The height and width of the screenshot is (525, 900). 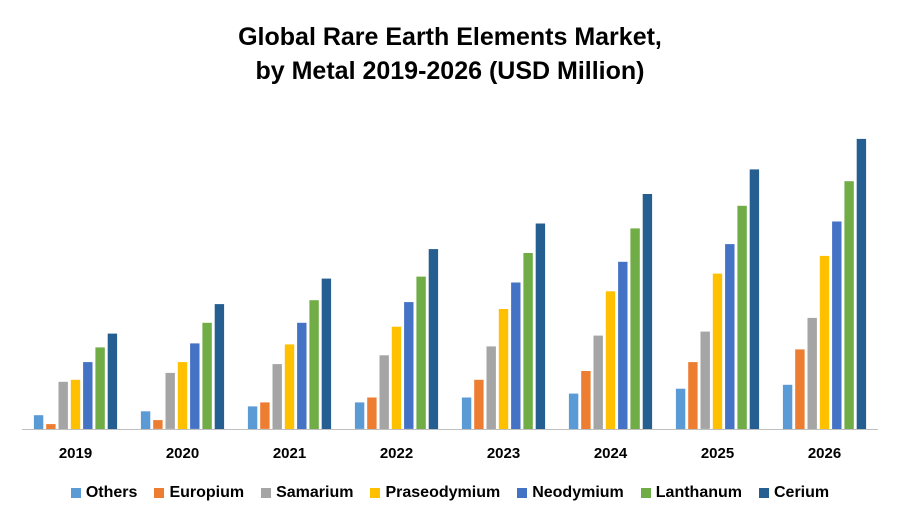 What do you see at coordinates (516, 355) in the screenshot?
I see `bar-neodymium-2023` at bounding box center [516, 355].